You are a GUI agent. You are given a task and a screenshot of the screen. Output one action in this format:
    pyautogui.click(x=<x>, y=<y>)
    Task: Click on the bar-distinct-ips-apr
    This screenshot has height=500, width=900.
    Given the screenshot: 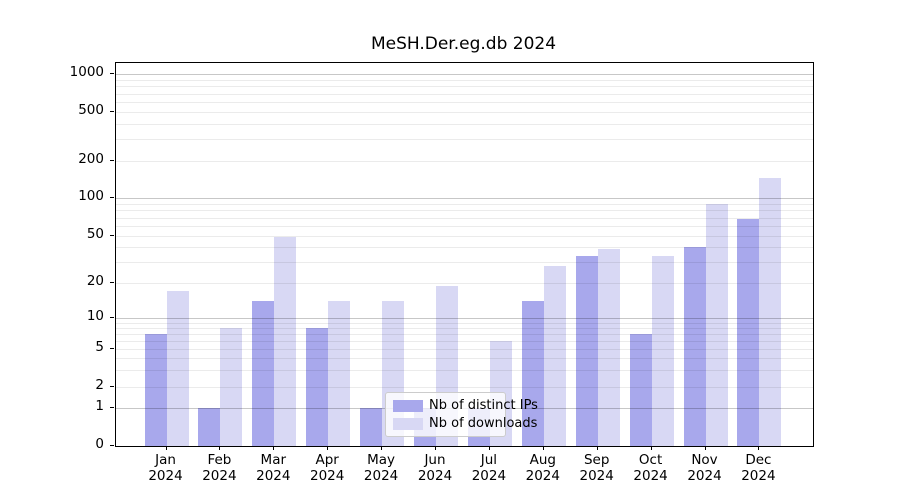 What is the action you would take?
    pyautogui.click(x=317, y=386)
    